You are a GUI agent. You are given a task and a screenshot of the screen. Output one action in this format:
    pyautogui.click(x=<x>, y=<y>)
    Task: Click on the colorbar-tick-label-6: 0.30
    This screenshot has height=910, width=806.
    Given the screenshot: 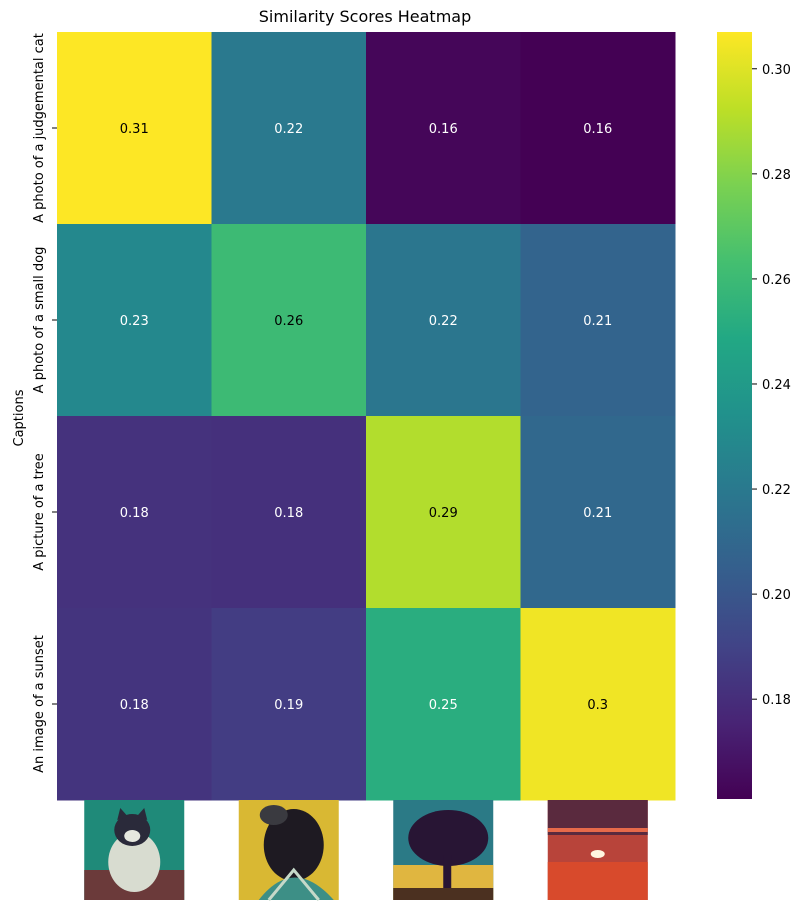 What is the action you would take?
    pyautogui.click(x=776, y=70)
    